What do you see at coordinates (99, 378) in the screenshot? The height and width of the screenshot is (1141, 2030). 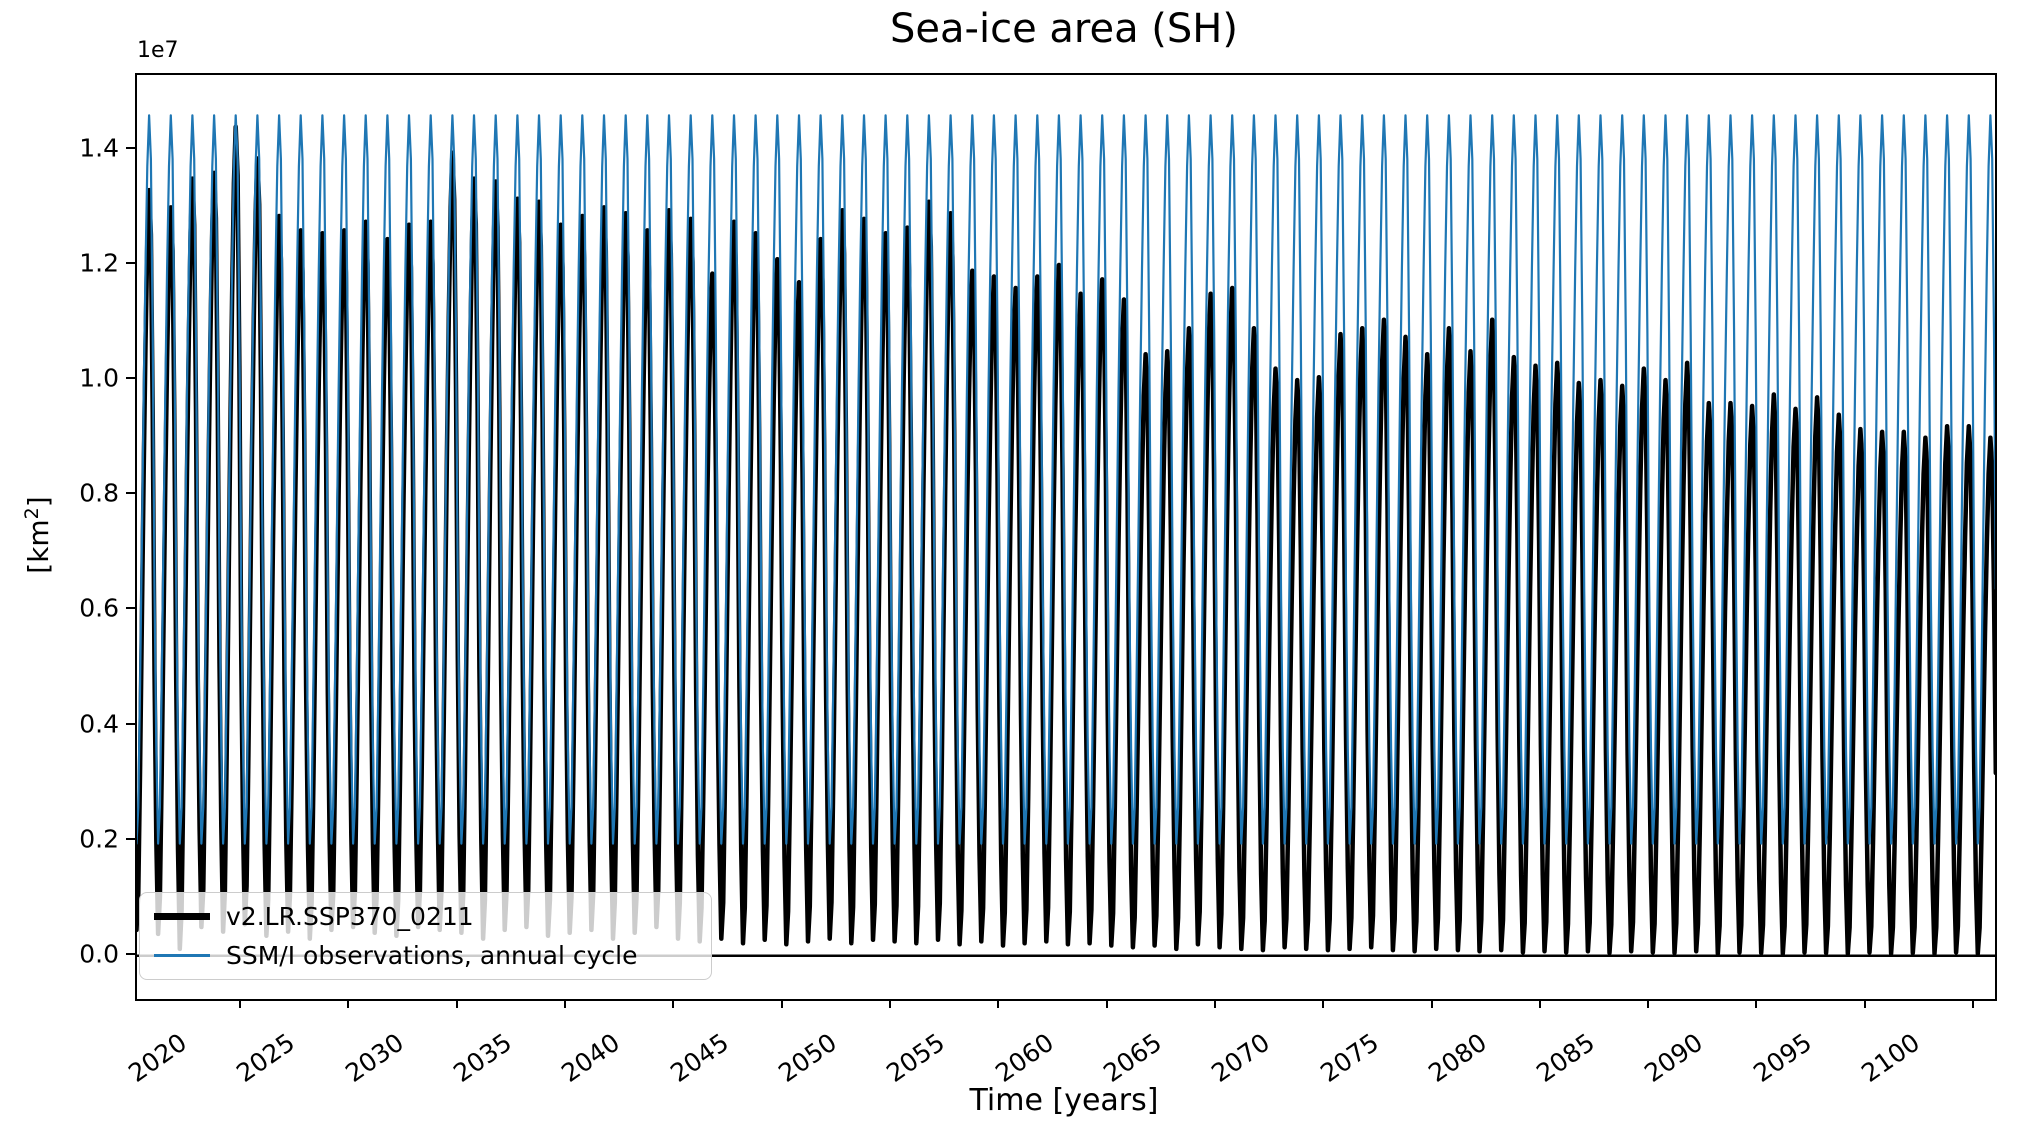 I see `y-tick-label: 1.0` at bounding box center [99, 378].